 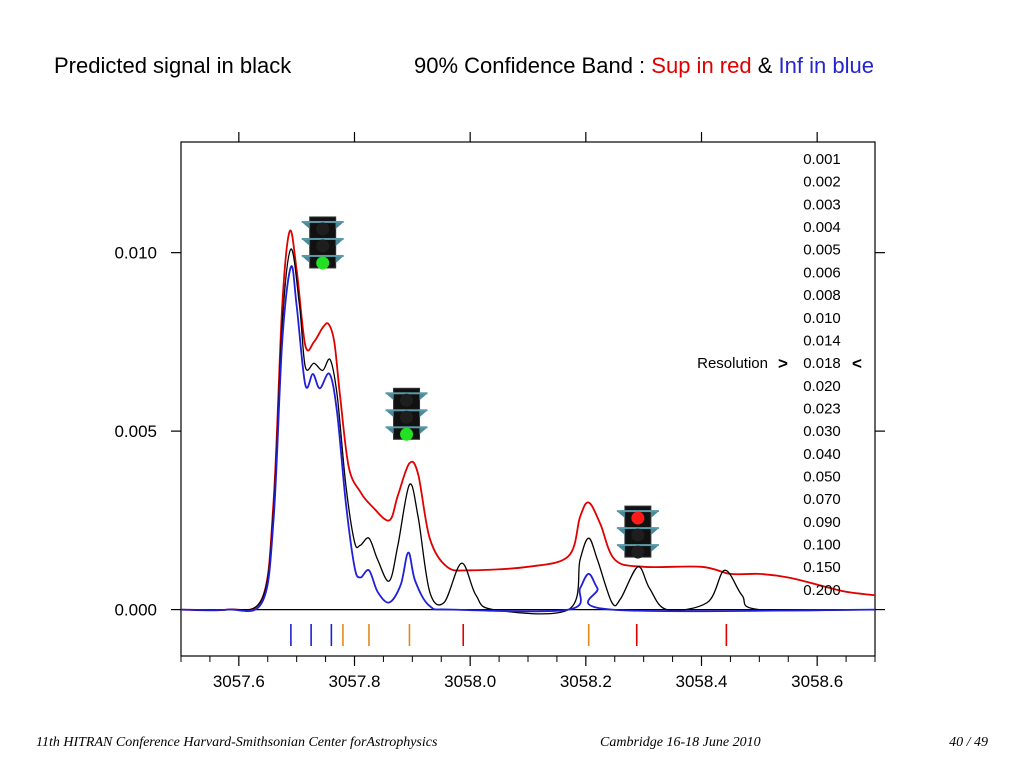 I want to click on resolution-label: Resolution, so click(x=732, y=363).